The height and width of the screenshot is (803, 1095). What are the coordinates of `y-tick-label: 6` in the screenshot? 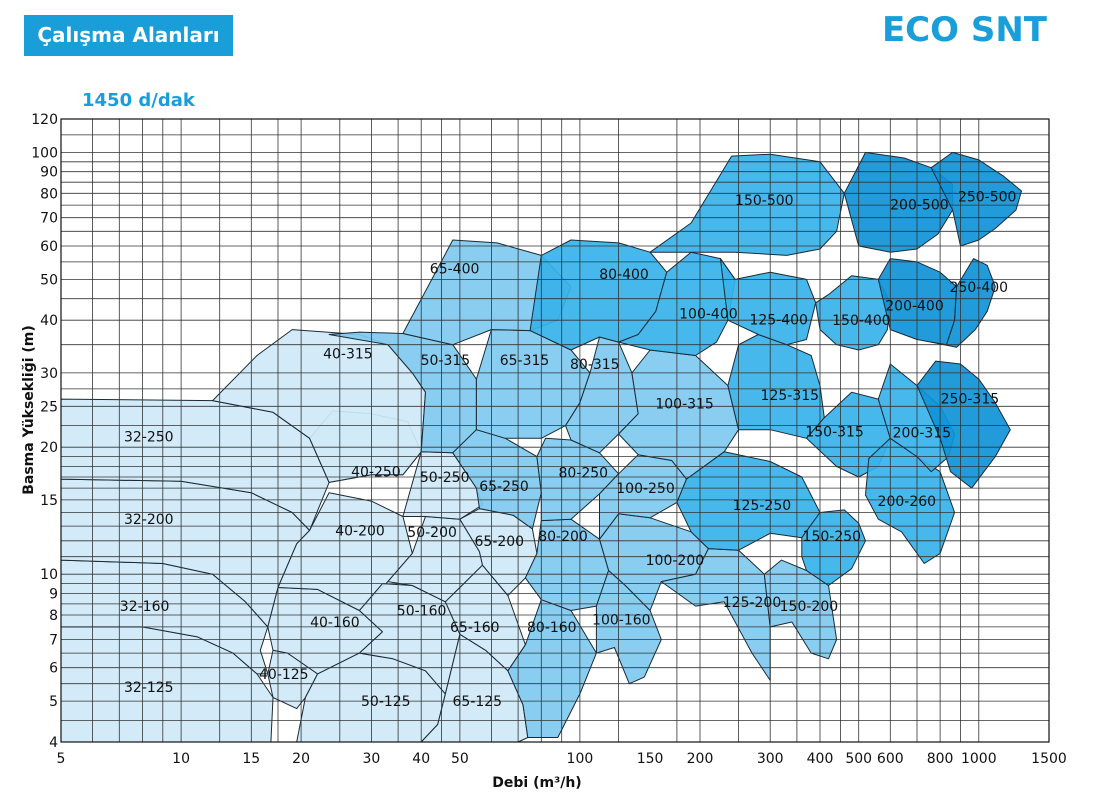 It's located at (53, 669).